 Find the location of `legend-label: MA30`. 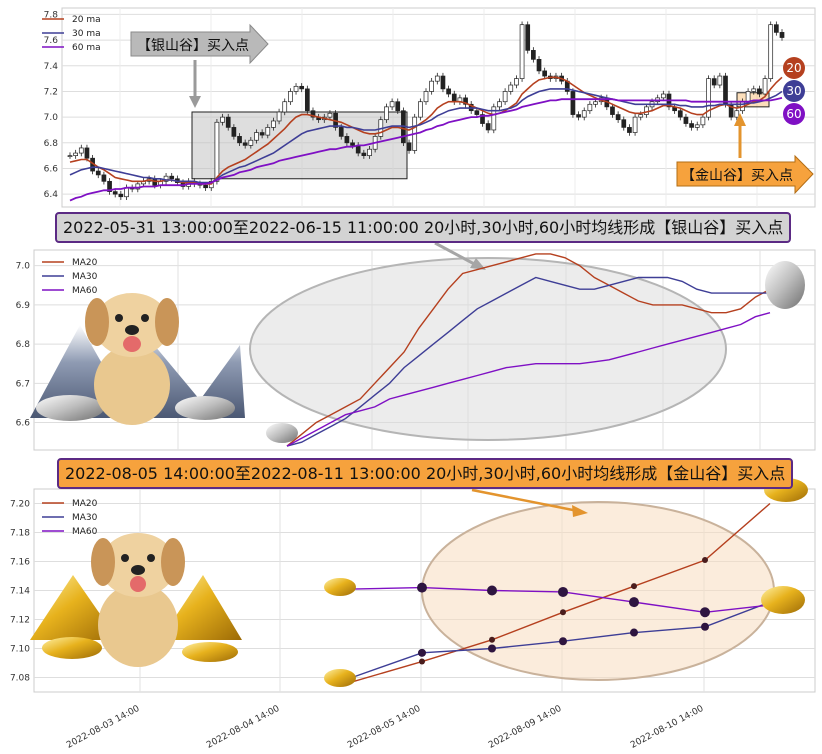

legend-label: MA30 is located at coordinates (85, 277).